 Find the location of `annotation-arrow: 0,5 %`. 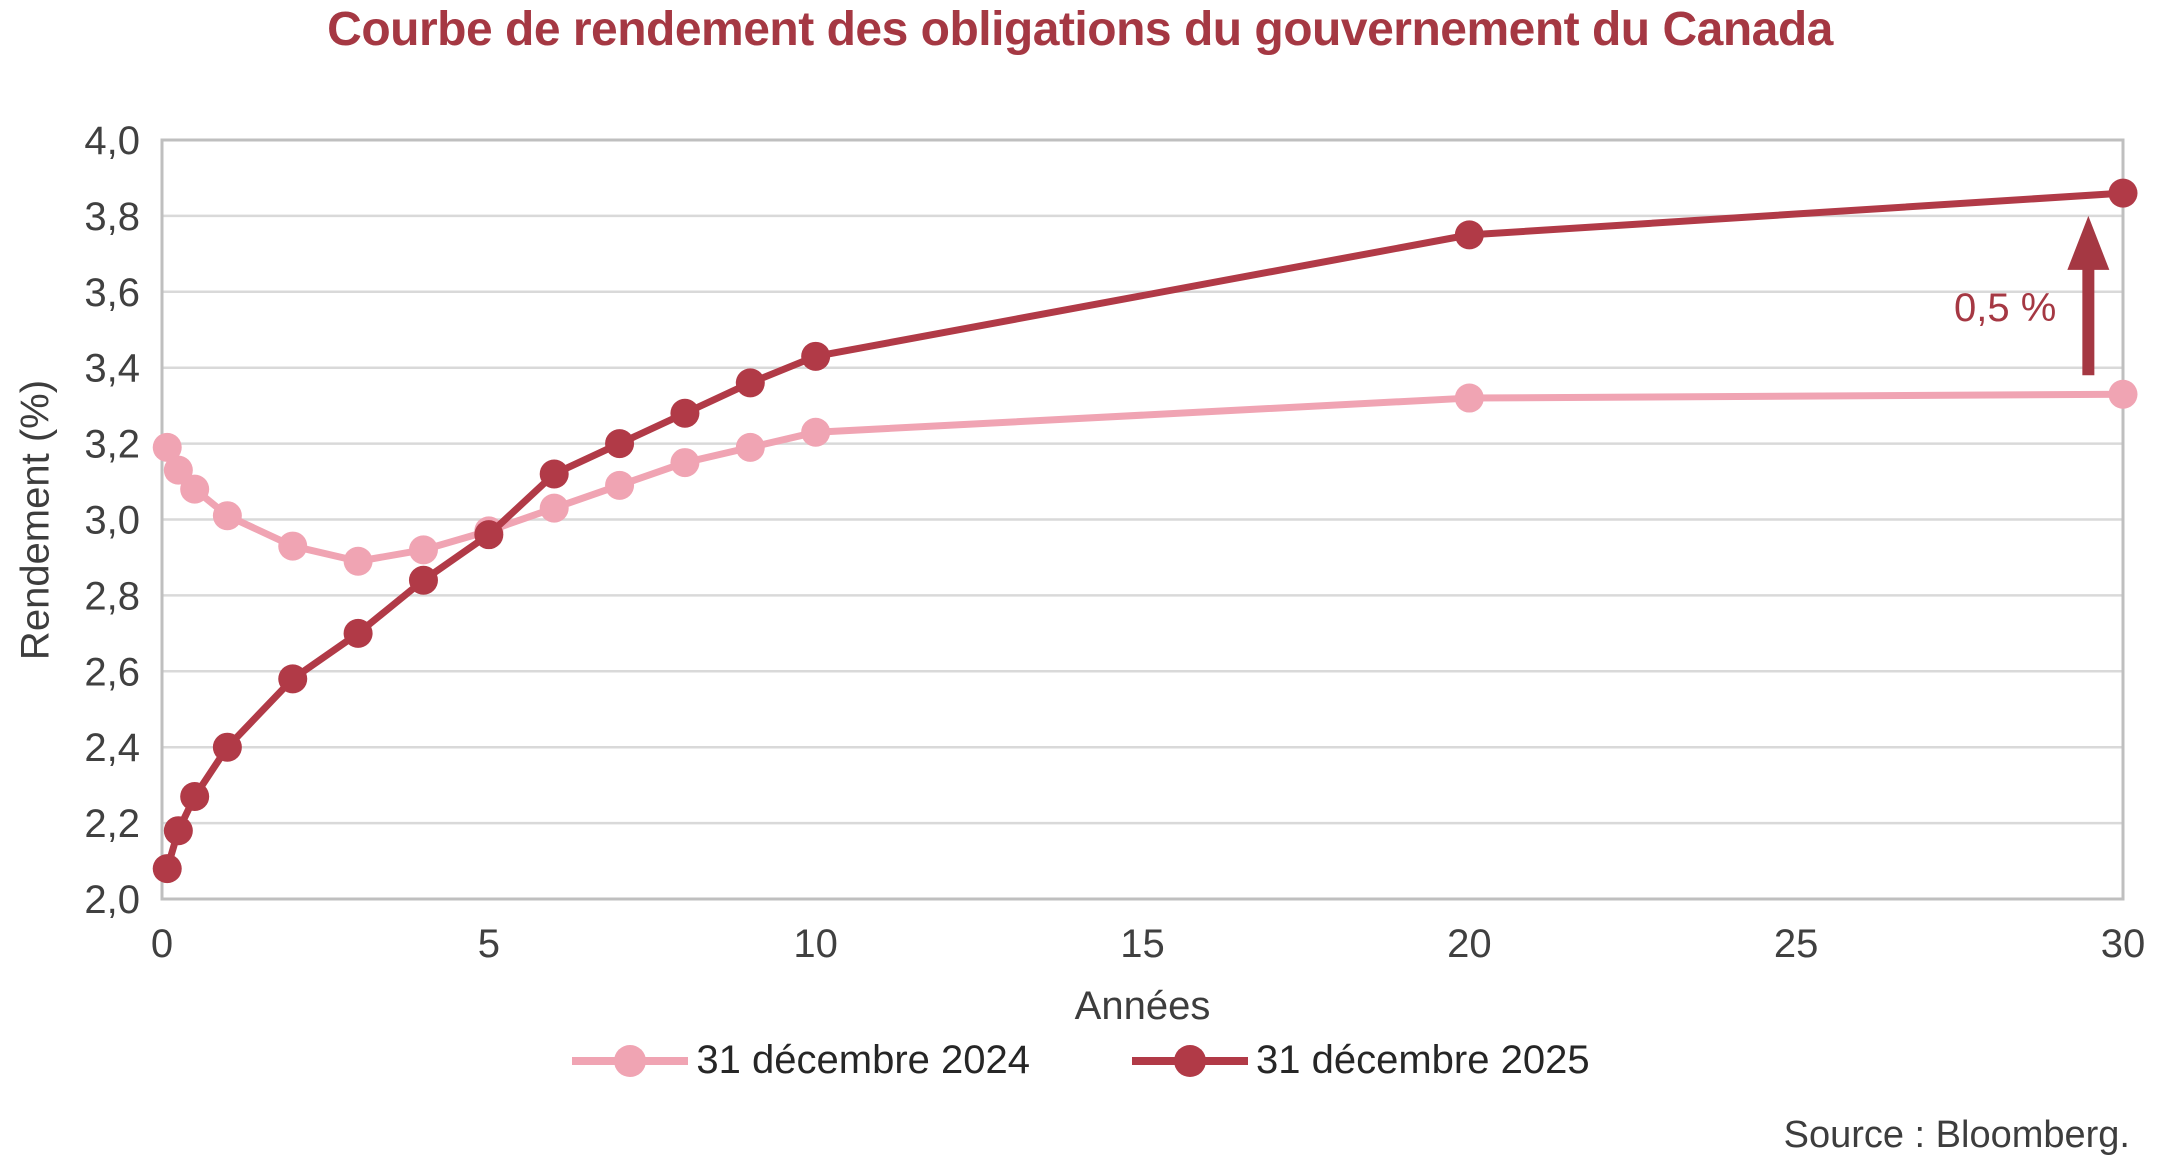

annotation-arrow: 0,5 % is located at coordinates (2032, 295).